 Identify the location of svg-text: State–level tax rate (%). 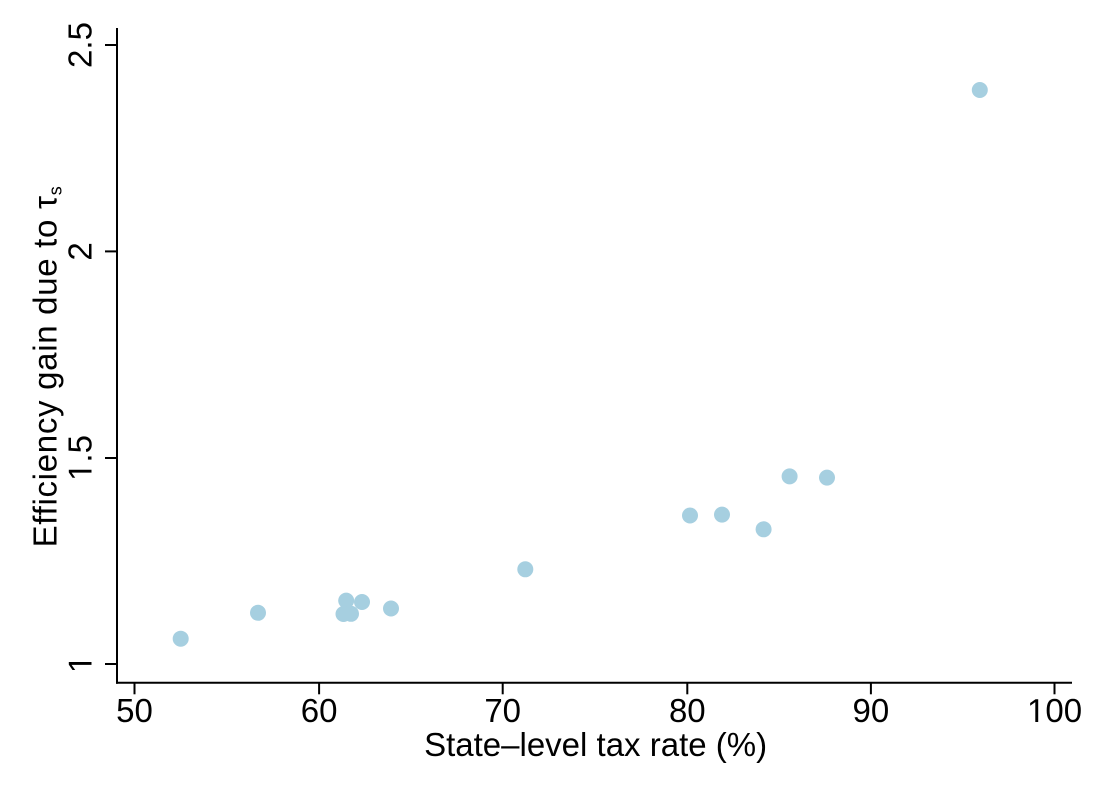
(595, 744).